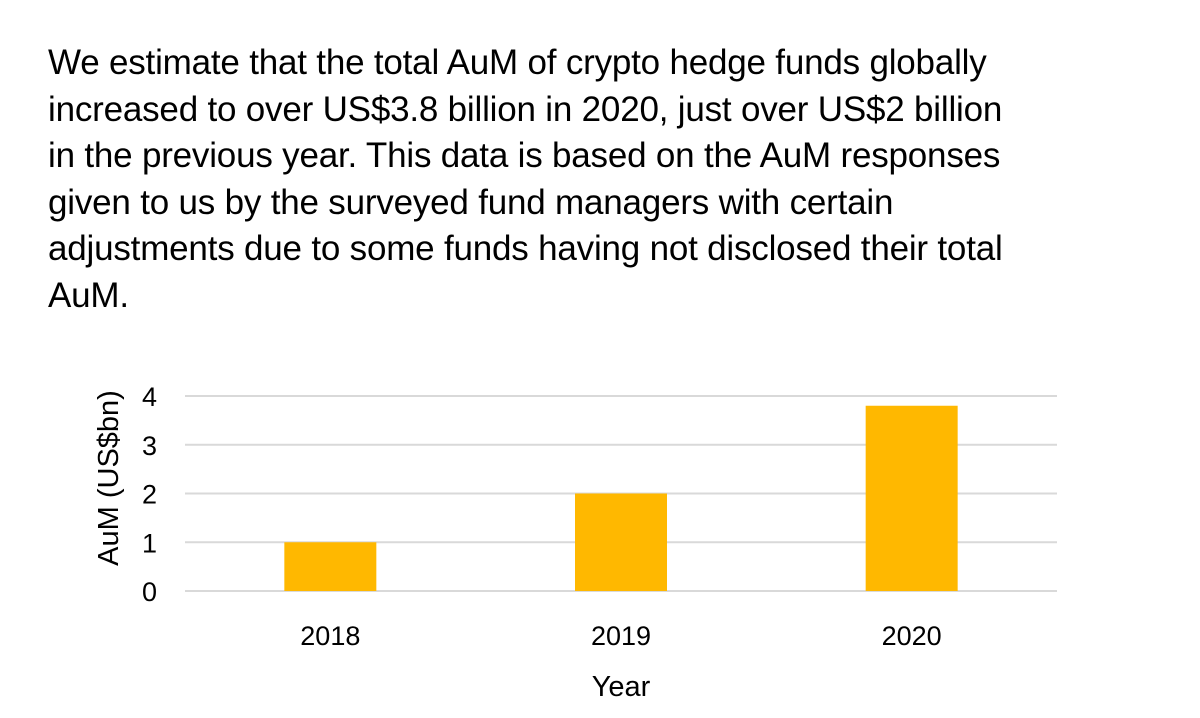  What do you see at coordinates (621, 687) in the screenshot?
I see `x-axis-title: Year` at bounding box center [621, 687].